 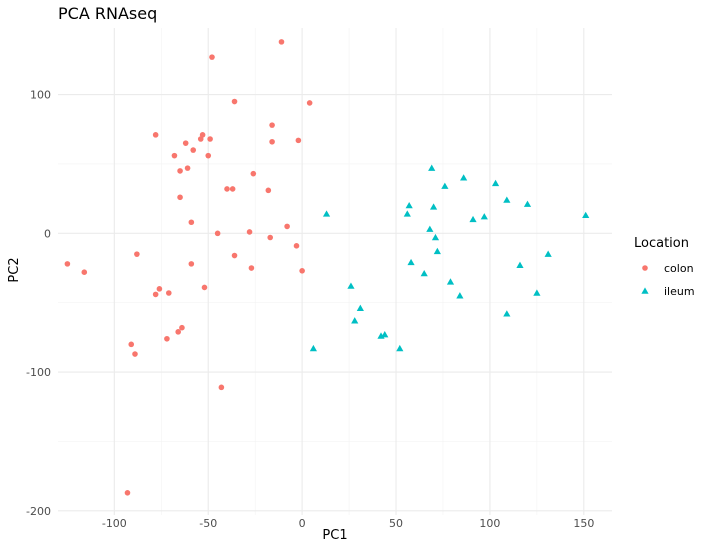 I want to click on y-tick-label: -100, so click(x=38, y=372).